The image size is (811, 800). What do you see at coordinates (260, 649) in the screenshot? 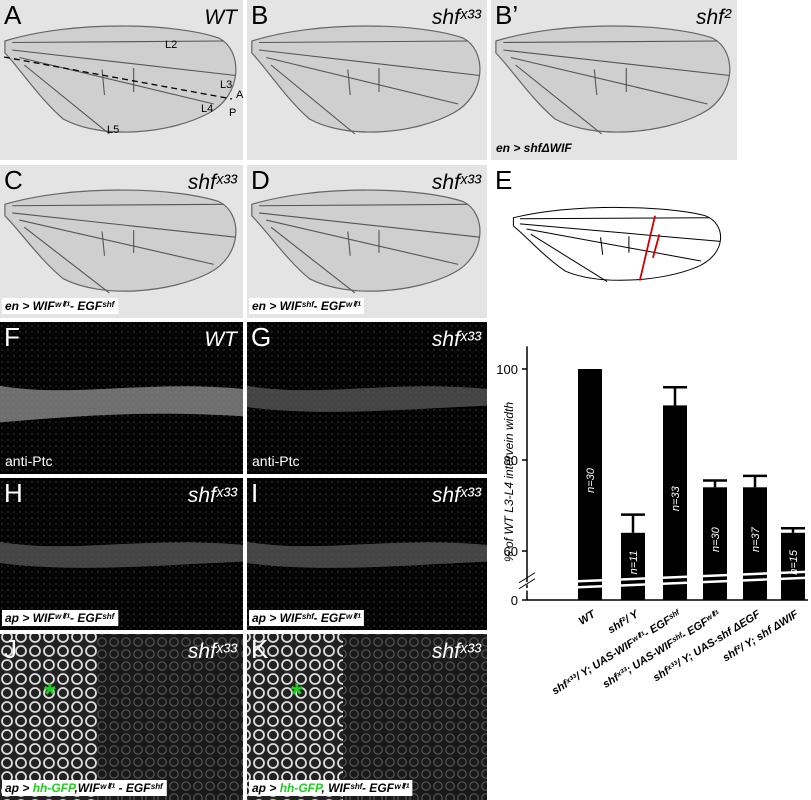
I see `panel-letter: K` at bounding box center [260, 649].